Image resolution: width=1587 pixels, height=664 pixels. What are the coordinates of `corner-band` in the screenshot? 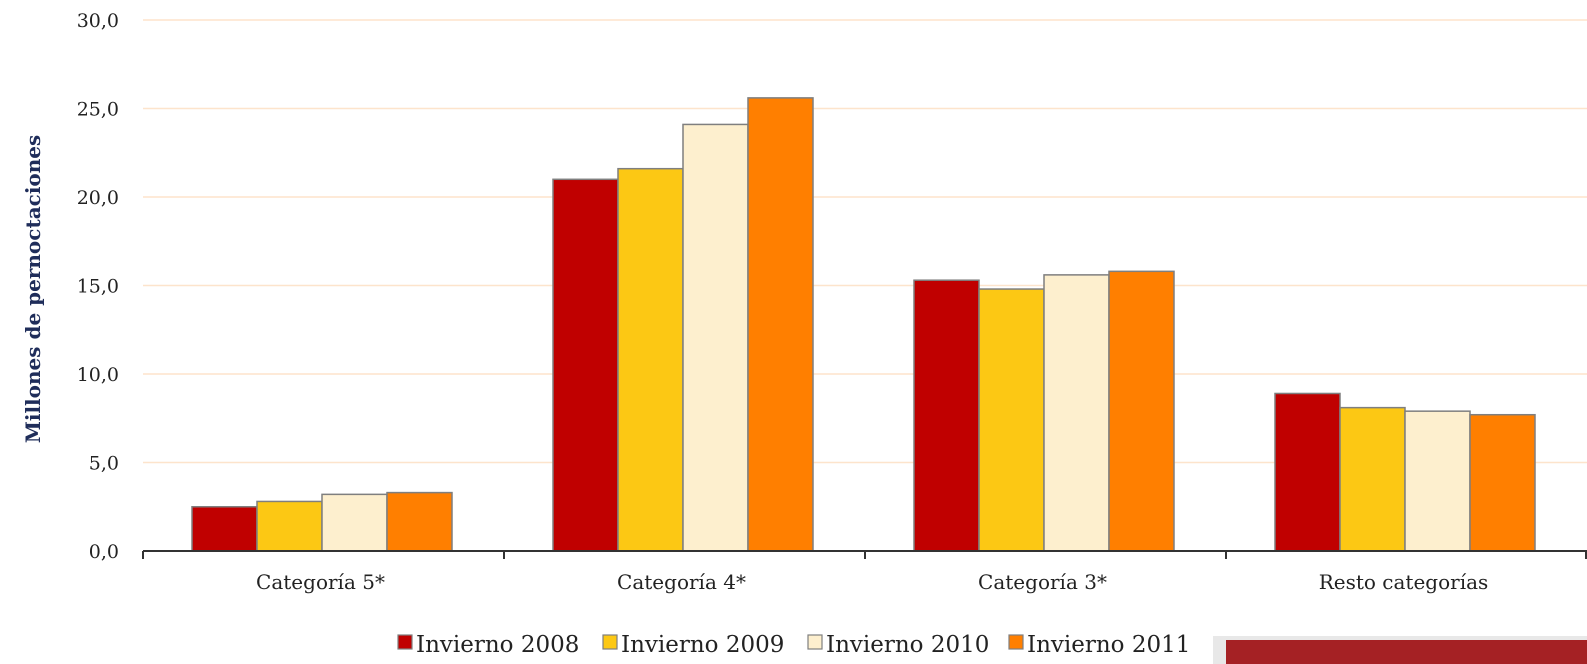 It's located at (1406, 652).